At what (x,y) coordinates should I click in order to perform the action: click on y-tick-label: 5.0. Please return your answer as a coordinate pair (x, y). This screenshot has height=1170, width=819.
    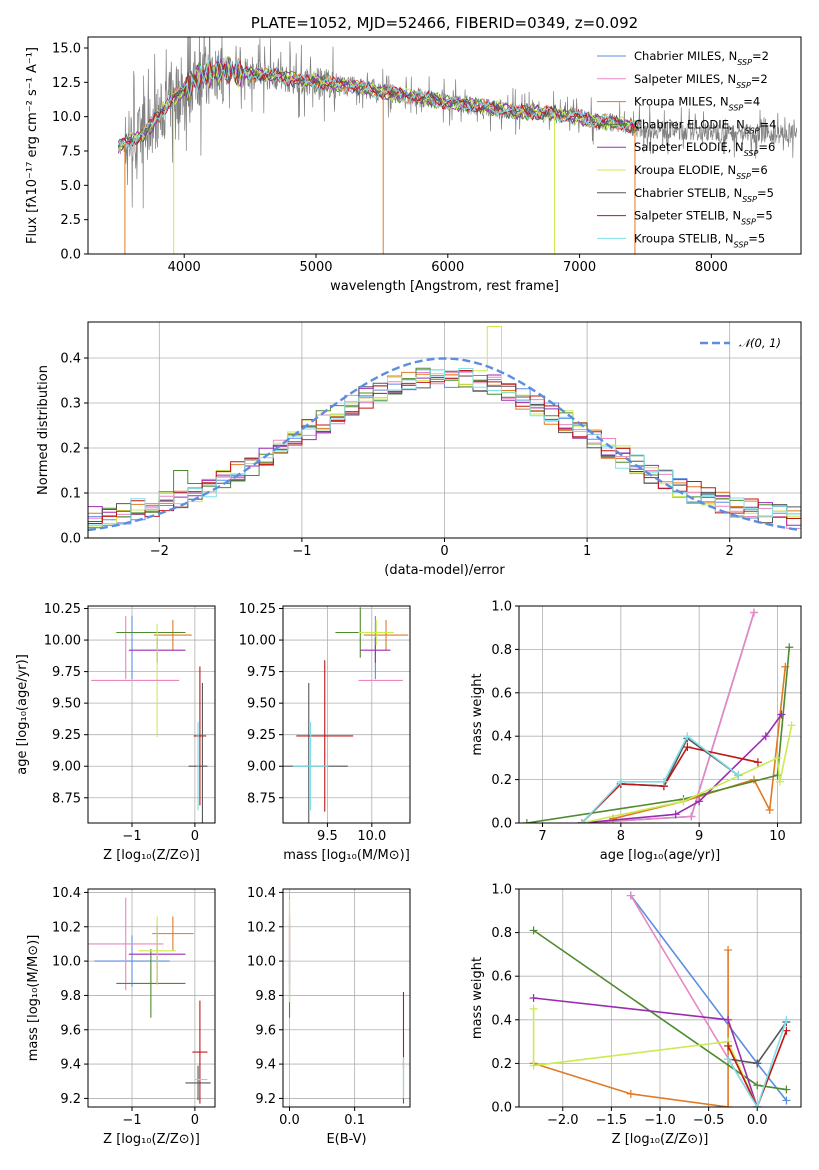
    Looking at the image, I should click on (70, 186).